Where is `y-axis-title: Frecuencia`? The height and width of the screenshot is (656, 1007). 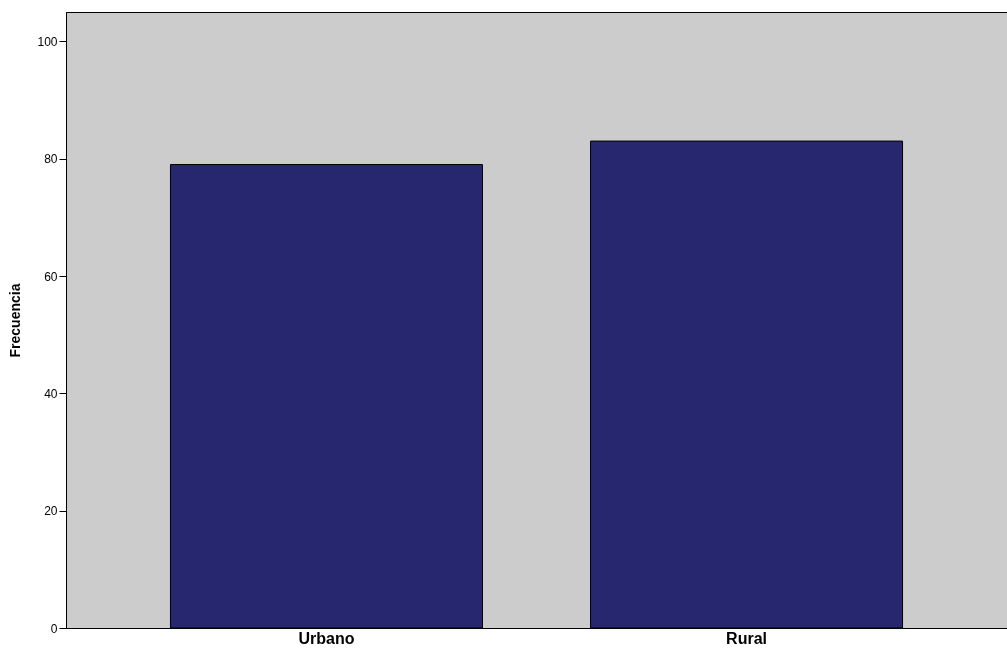 y-axis-title: Frecuencia is located at coordinates (15, 320).